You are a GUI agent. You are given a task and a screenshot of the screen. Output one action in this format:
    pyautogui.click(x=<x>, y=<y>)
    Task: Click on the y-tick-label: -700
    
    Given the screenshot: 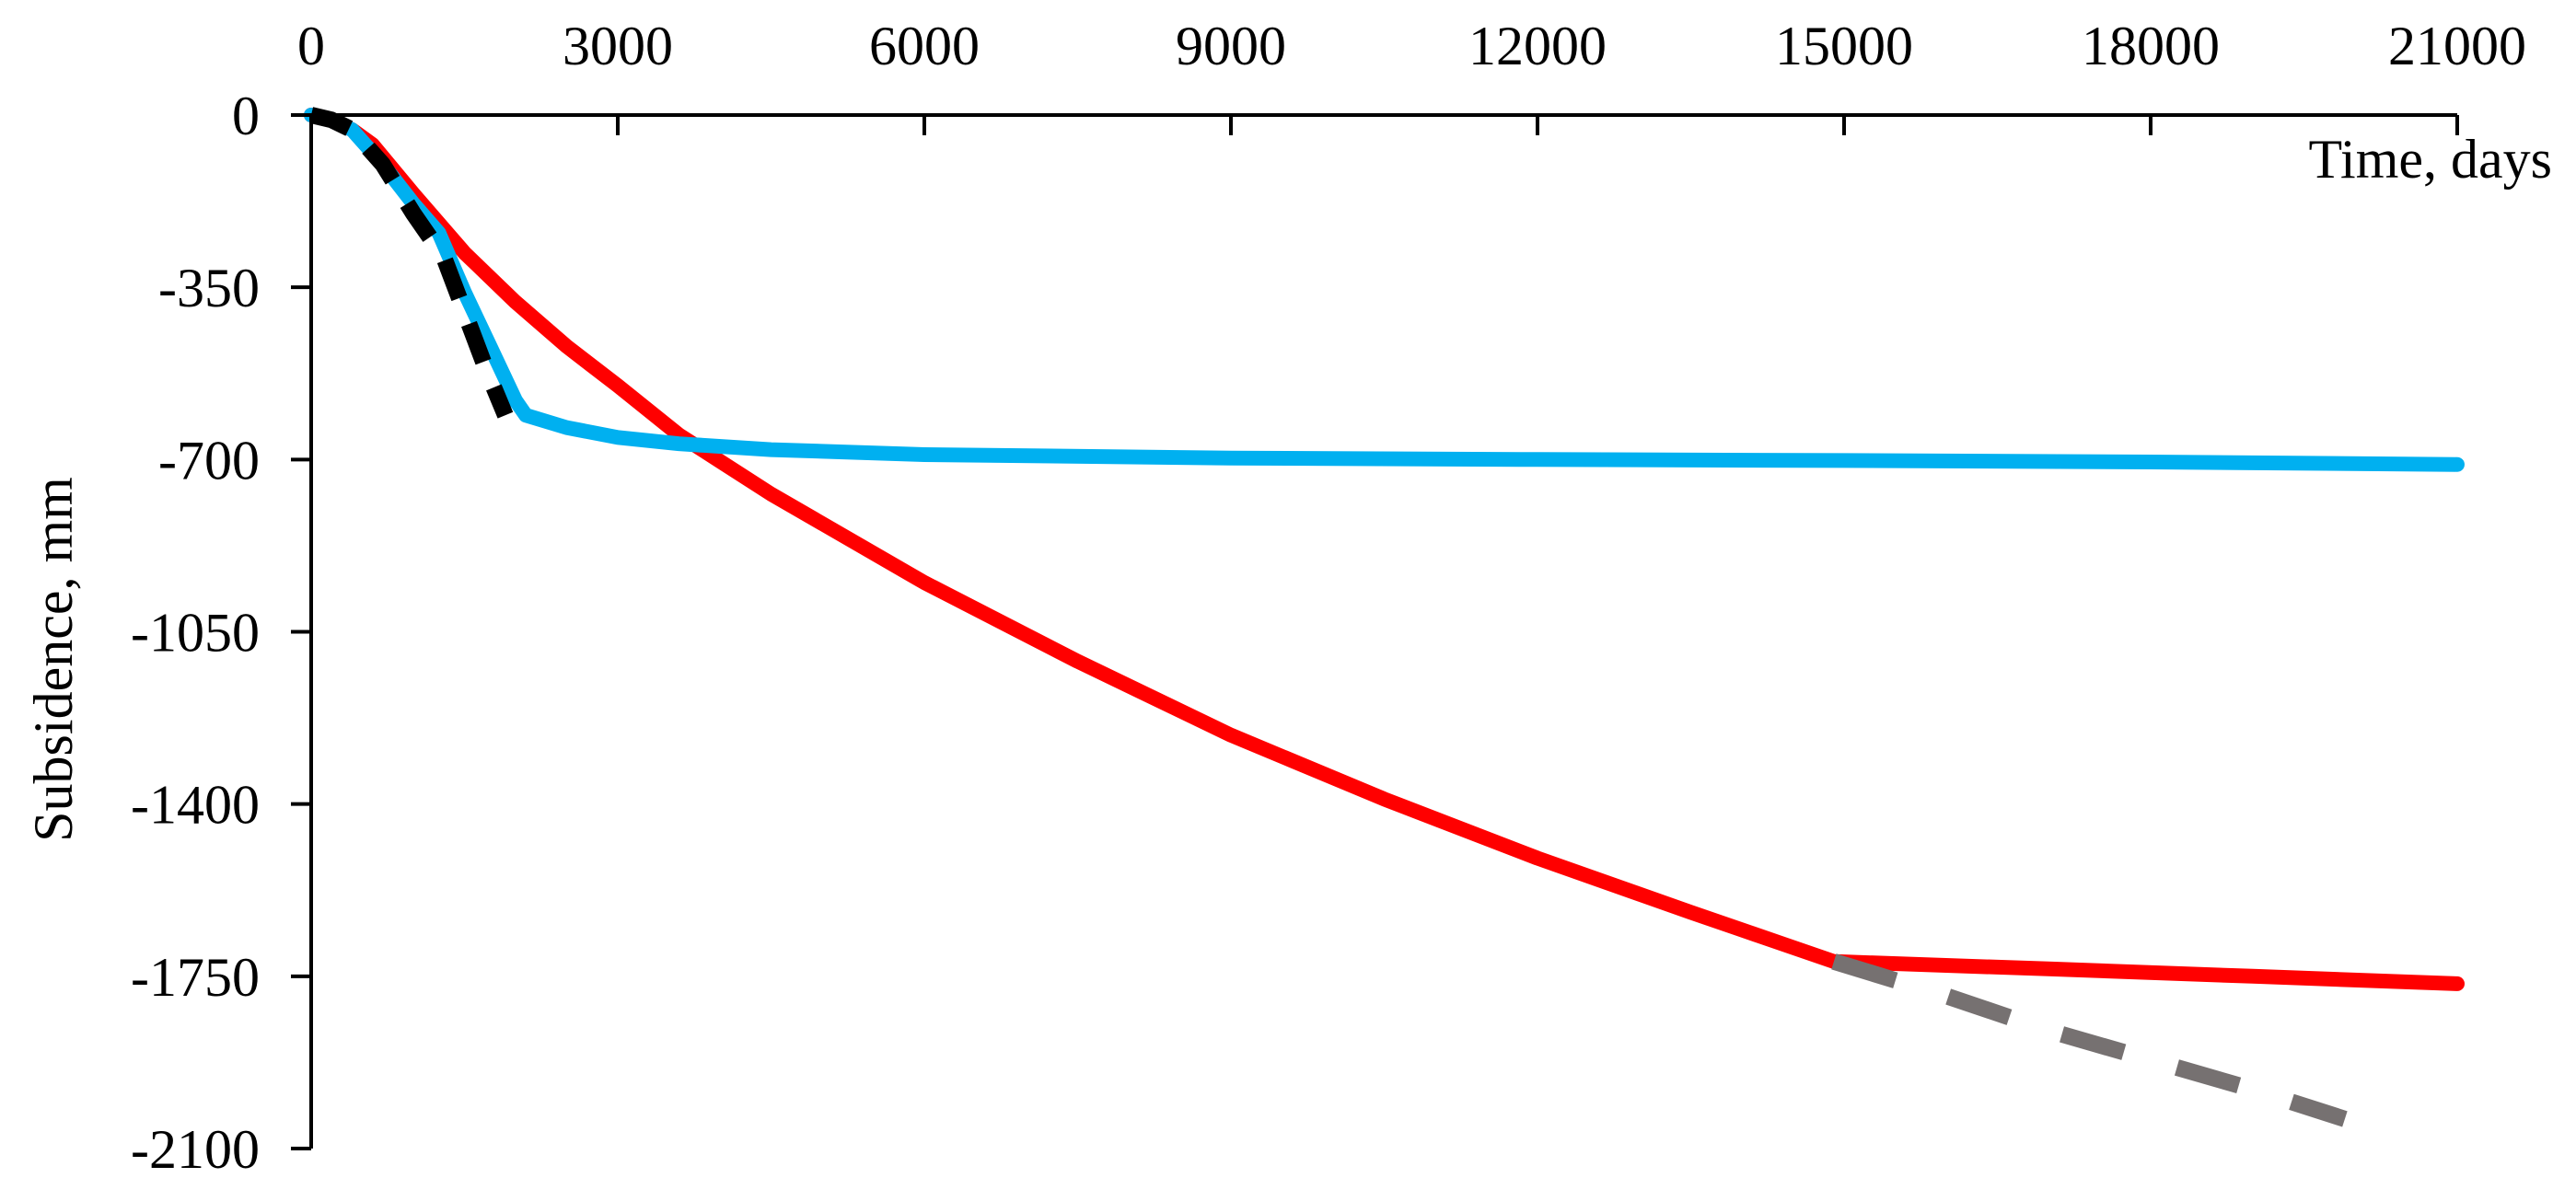 What is the action you would take?
    pyautogui.click(x=209, y=461)
    